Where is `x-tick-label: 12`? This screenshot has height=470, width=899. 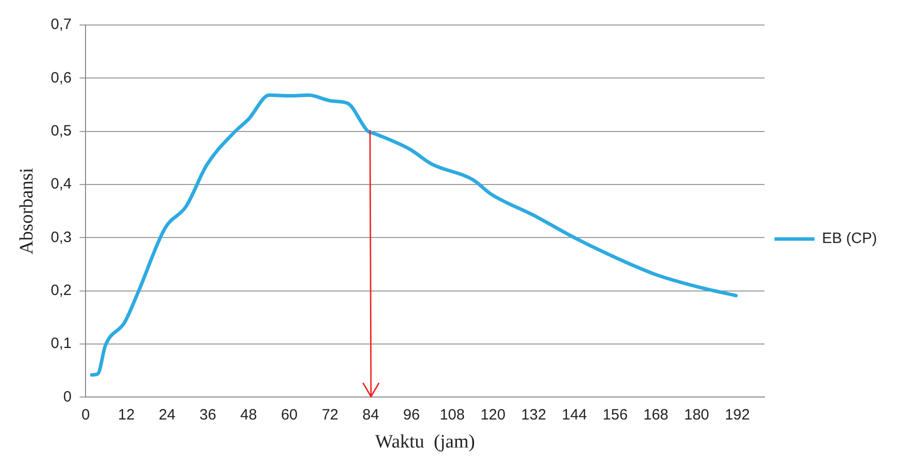
x-tick-label: 12 is located at coordinates (126, 415).